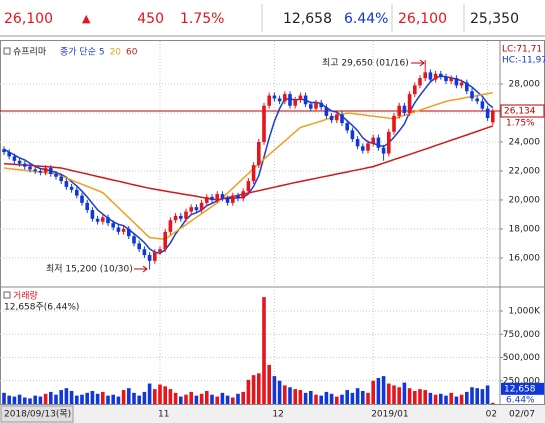 The width and height of the screenshot is (545, 423). I want to click on annotation: 최고 29,650 (01/16), so click(365, 63).